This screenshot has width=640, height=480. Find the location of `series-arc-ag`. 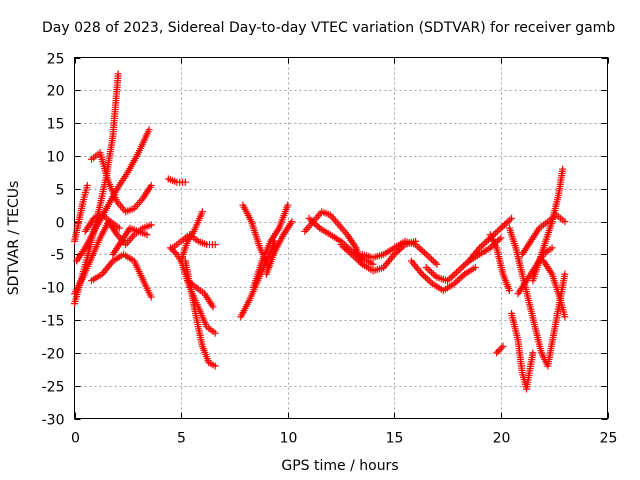

series-arc-ag is located at coordinates (554, 289).